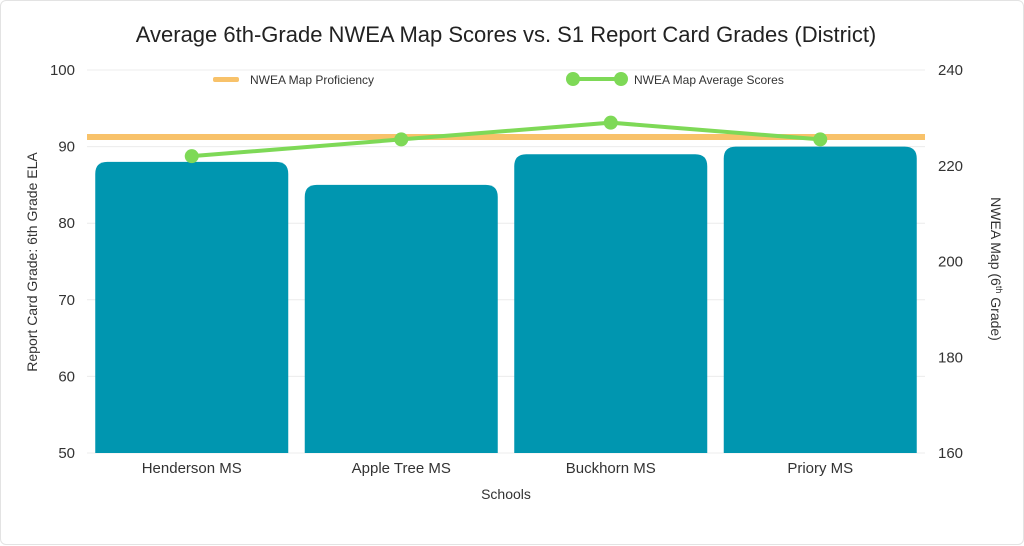 Image resolution: width=1024 pixels, height=546 pixels. Describe the element at coordinates (401, 468) in the screenshot. I see `x-tick-label: Apple Tree MS` at that location.